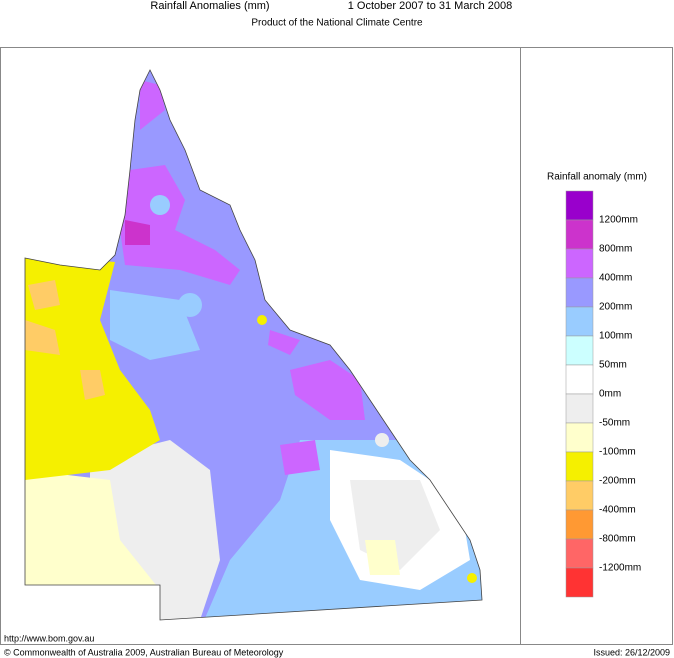 The height and width of the screenshot is (658, 674). I want to click on legend-label: 1200mm, so click(618, 220).